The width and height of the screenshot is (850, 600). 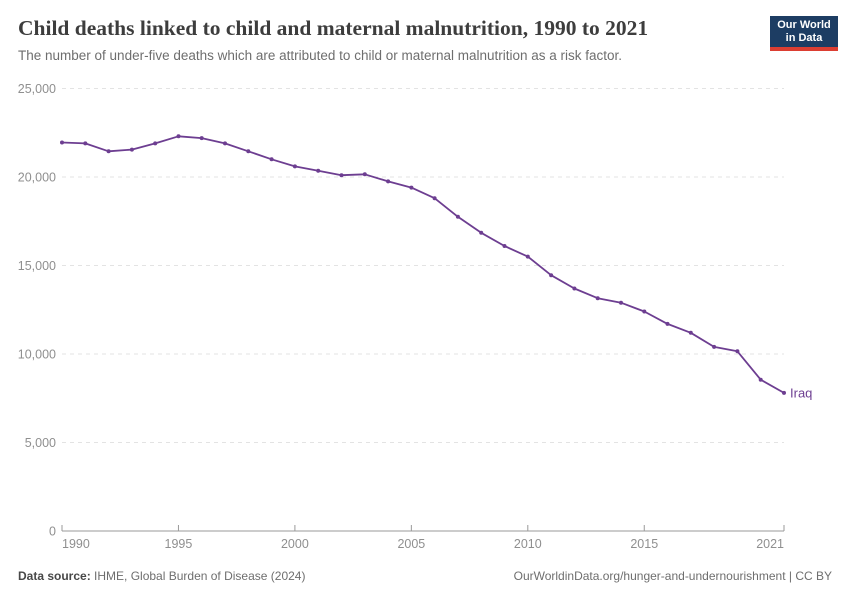 I want to click on logo-line2: in Data, so click(x=804, y=38).